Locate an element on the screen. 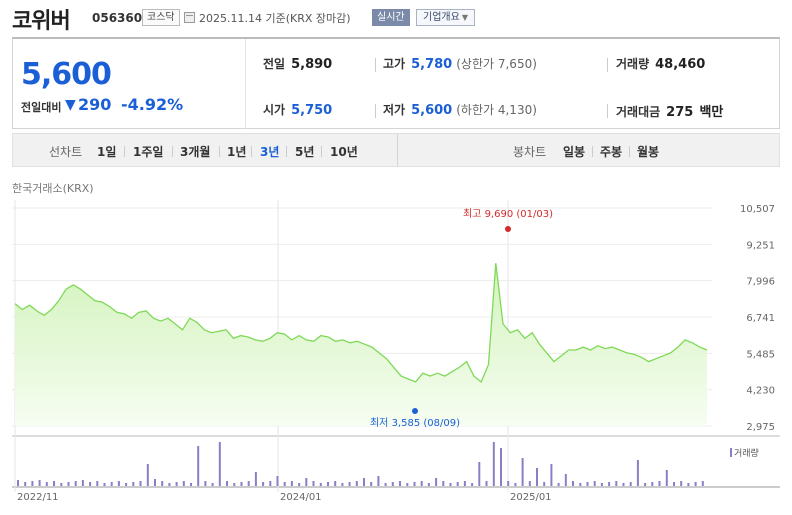 The height and width of the screenshot is (515, 792). period-10y: 10년 is located at coordinates (344, 152).